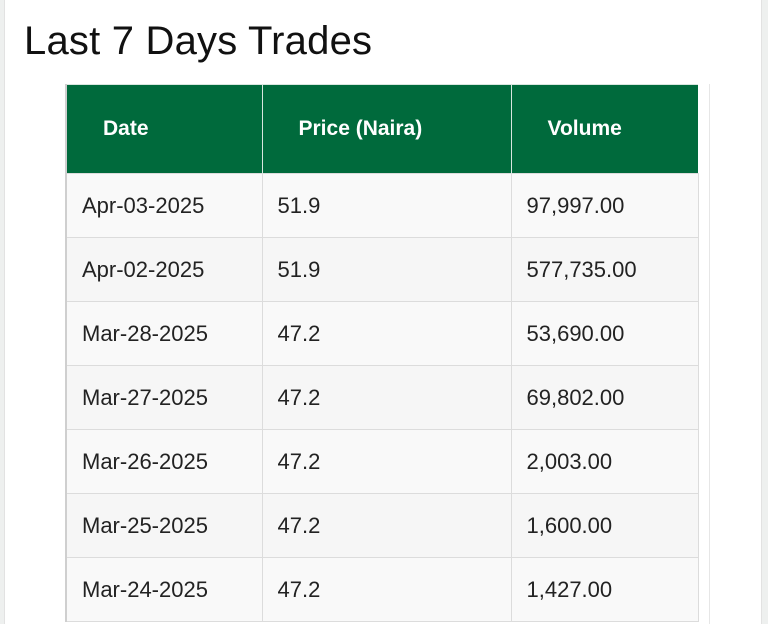 The height and width of the screenshot is (624, 768). I want to click on table-row: Mar-27-2025 47.2 69,802.00, so click(382, 397).